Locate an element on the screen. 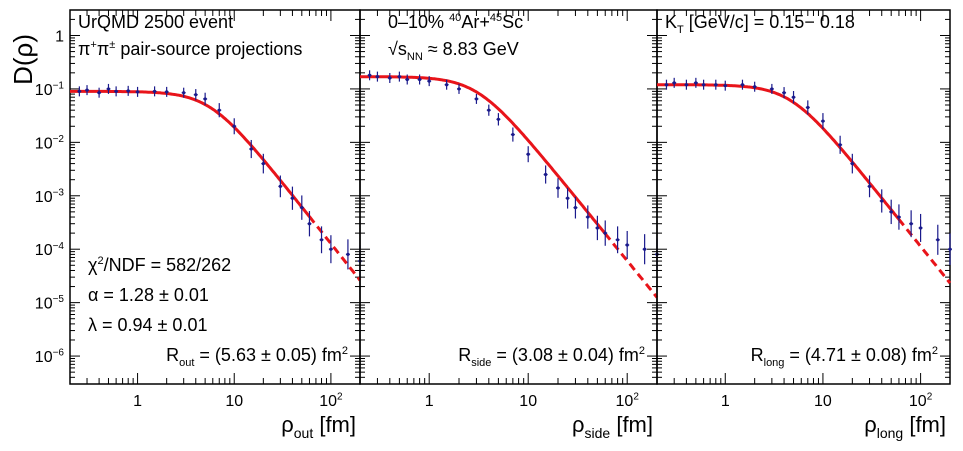  sqrt-sign: √ is located at coordinates (393, 49).